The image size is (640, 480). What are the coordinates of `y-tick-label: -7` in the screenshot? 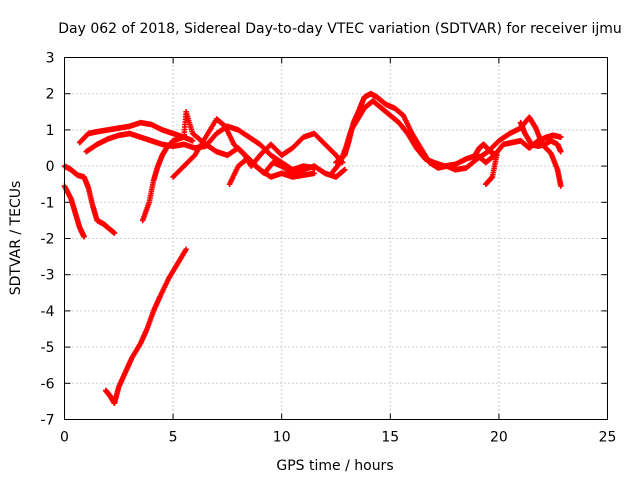 It's located at (48, 421).